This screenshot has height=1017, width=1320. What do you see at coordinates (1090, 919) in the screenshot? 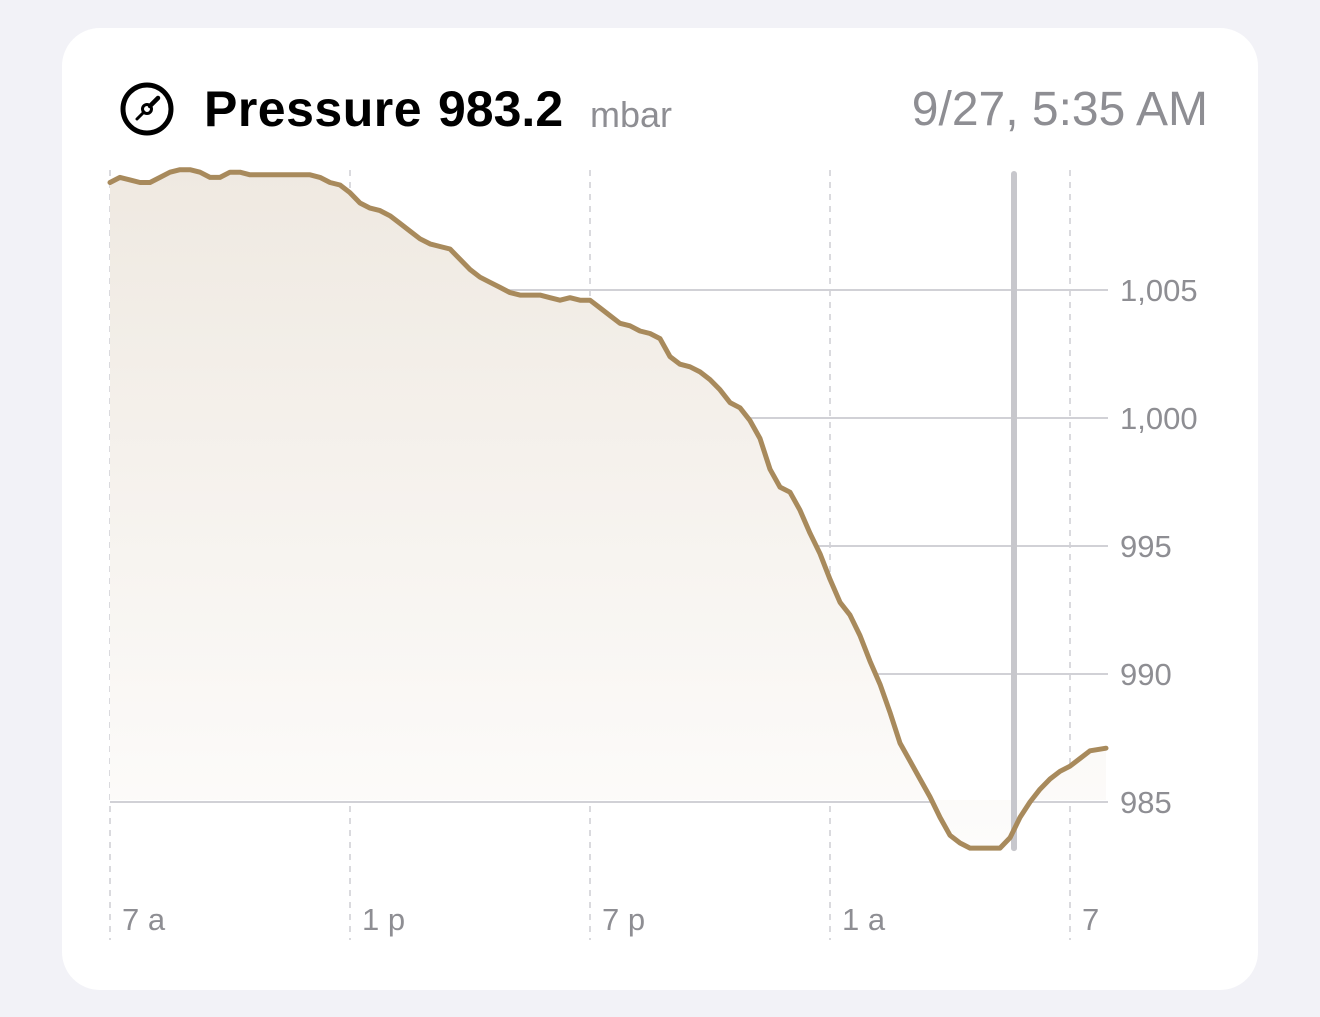
I see `x-tick-label: 7` at bounding box center [1090, 919].